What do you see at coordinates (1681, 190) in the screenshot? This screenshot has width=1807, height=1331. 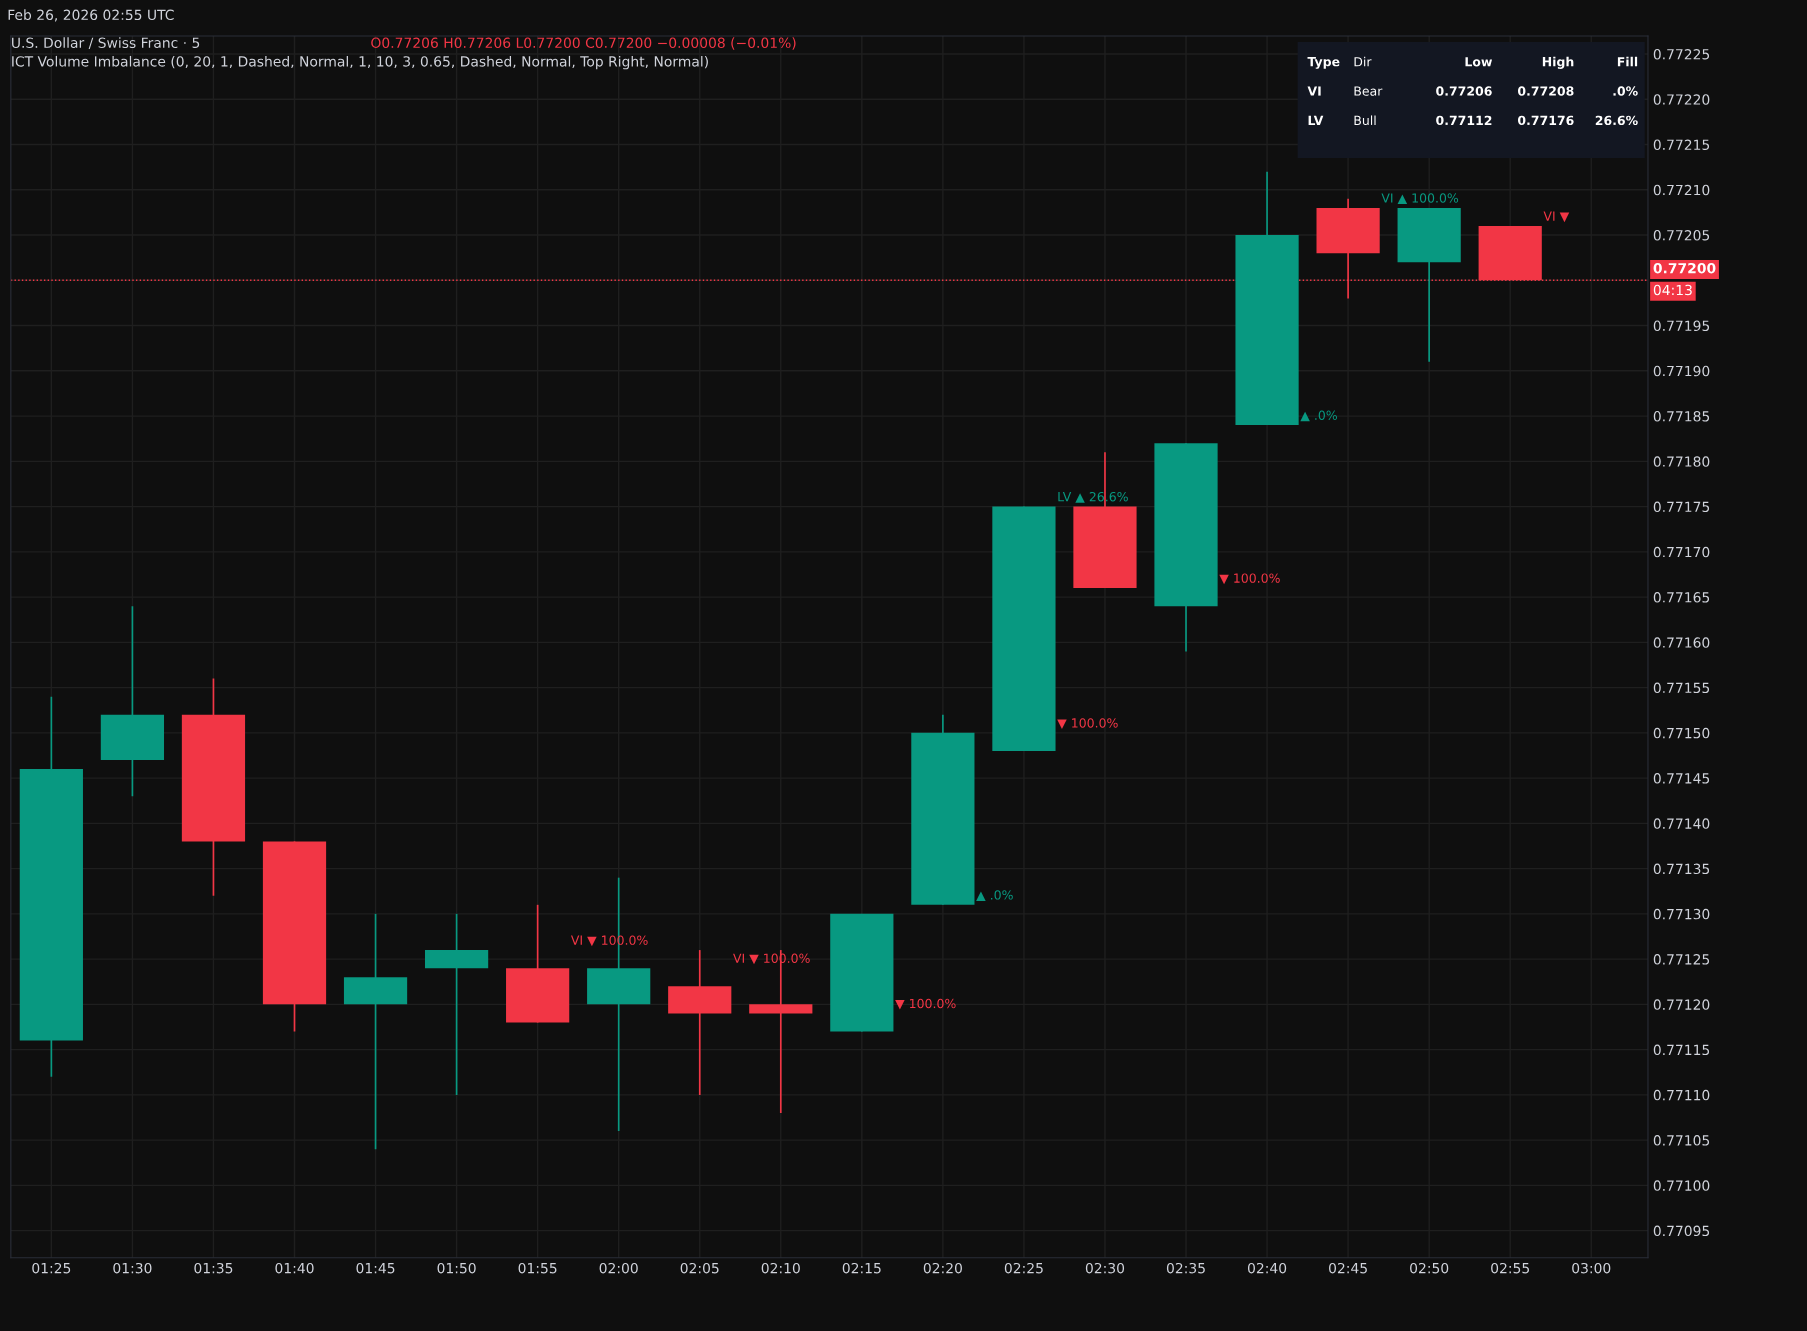 I see `y-tick-label: 0.77210` at bounding box center [1681, 190].